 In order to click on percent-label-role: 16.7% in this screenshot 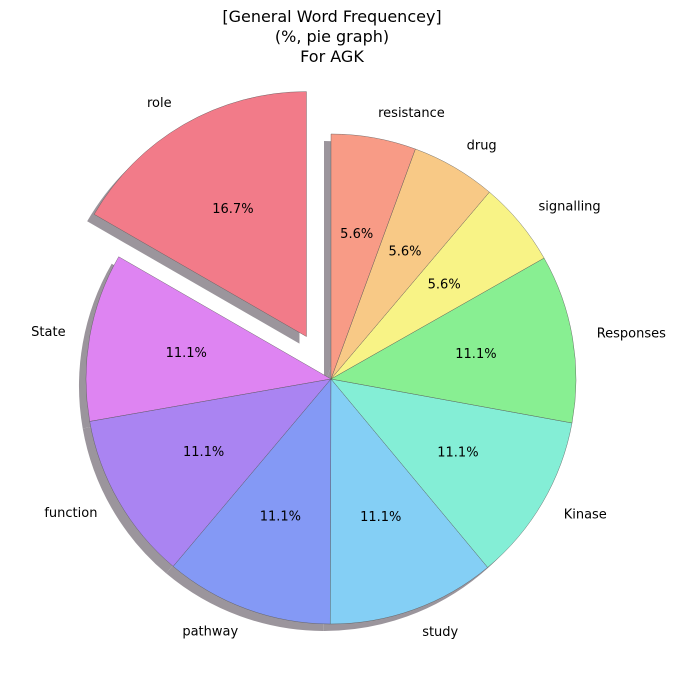, I will do `click(232, 209)`.